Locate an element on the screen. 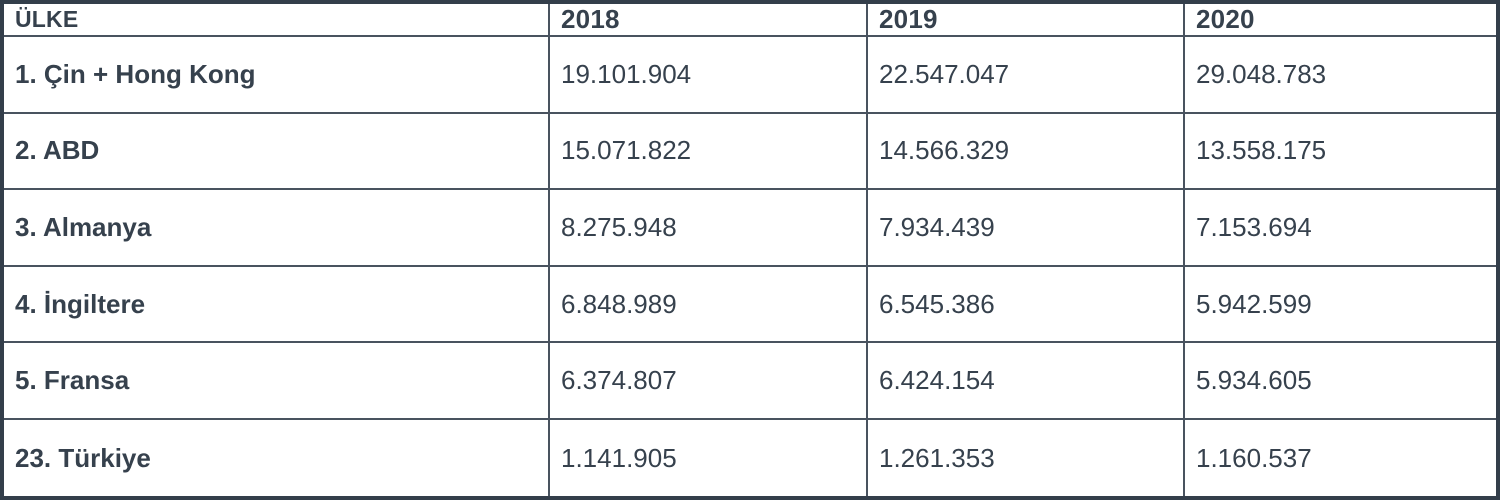  value-cell-2019: 22.547.047 is located at coordinates (1025, 74).